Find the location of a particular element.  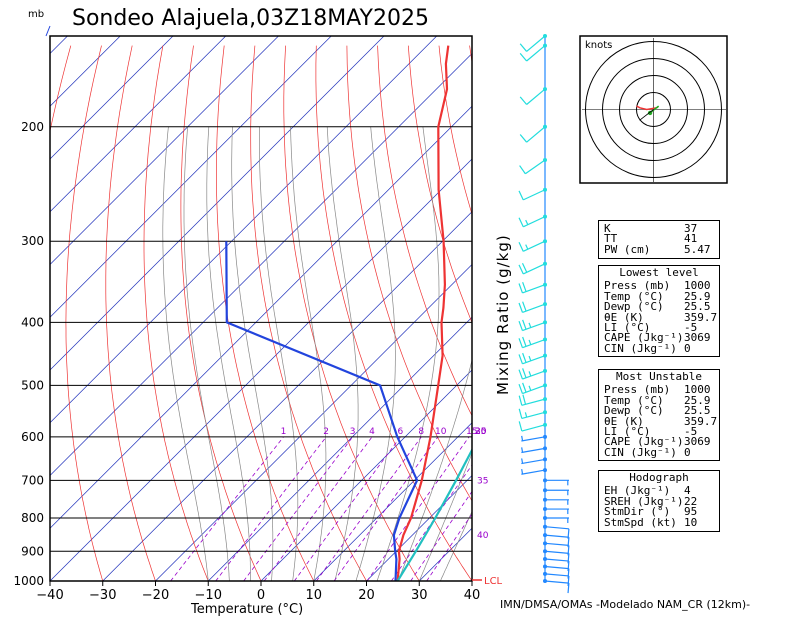

mixing-ratio-label: 20 is located at coordinates (481, 432).